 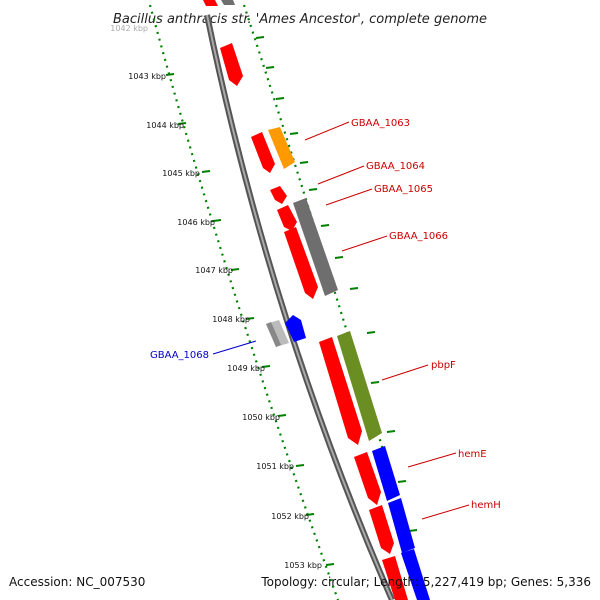 I want to click on gene-label-gbaa-1066: GBAA_1066, so click(x=418, y=236).